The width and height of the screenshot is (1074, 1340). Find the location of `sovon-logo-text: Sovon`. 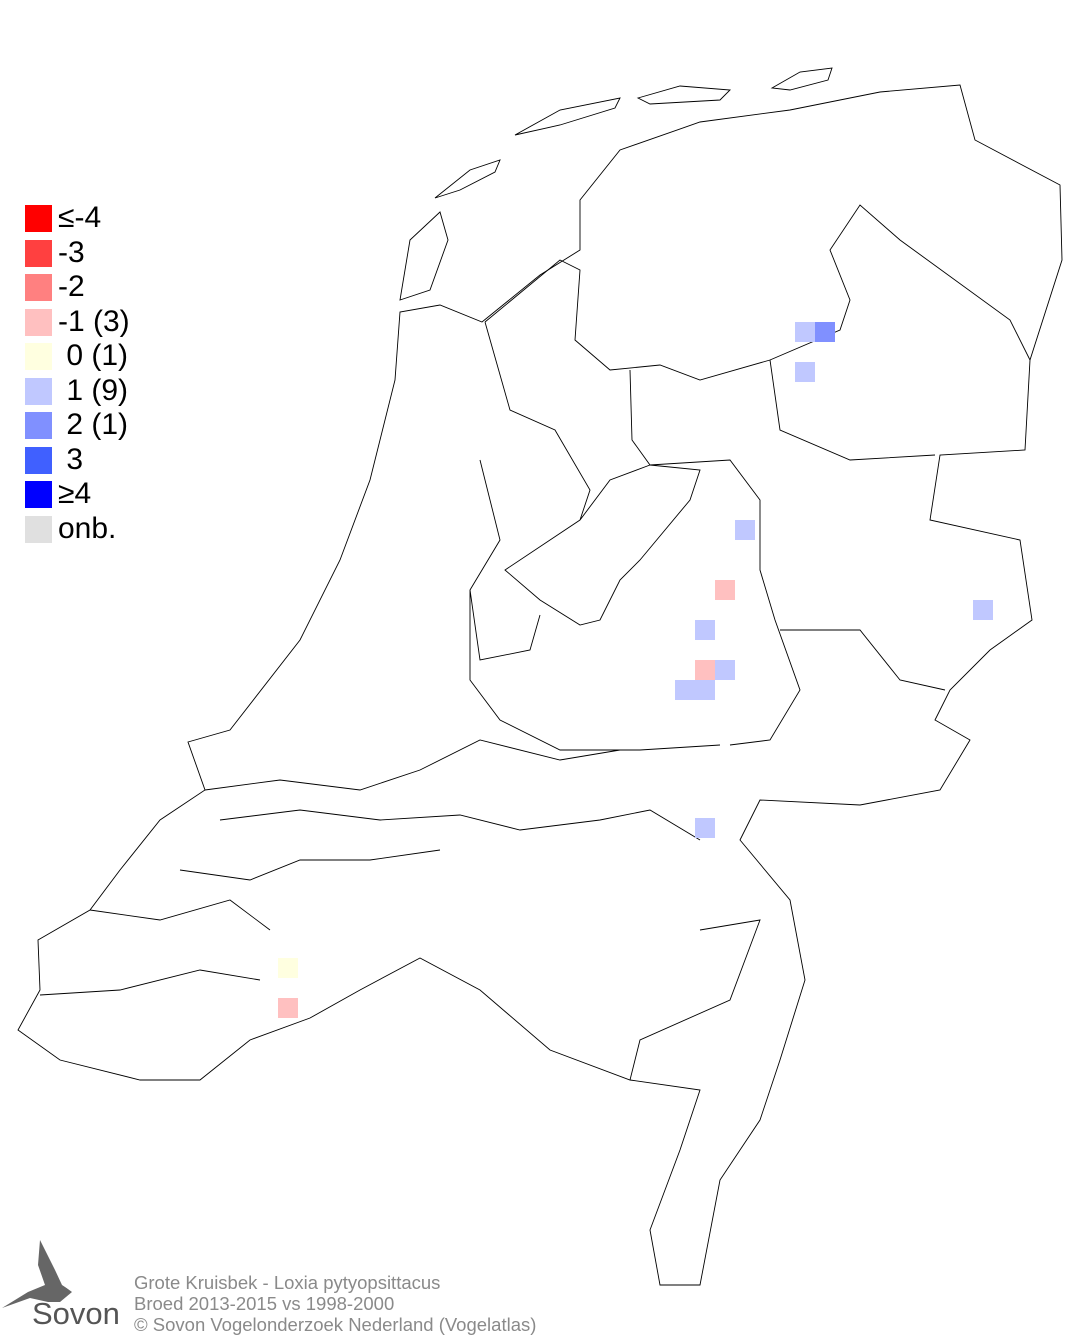

sovon-logo-text: Sovon is located at coordinates (76, 1313).